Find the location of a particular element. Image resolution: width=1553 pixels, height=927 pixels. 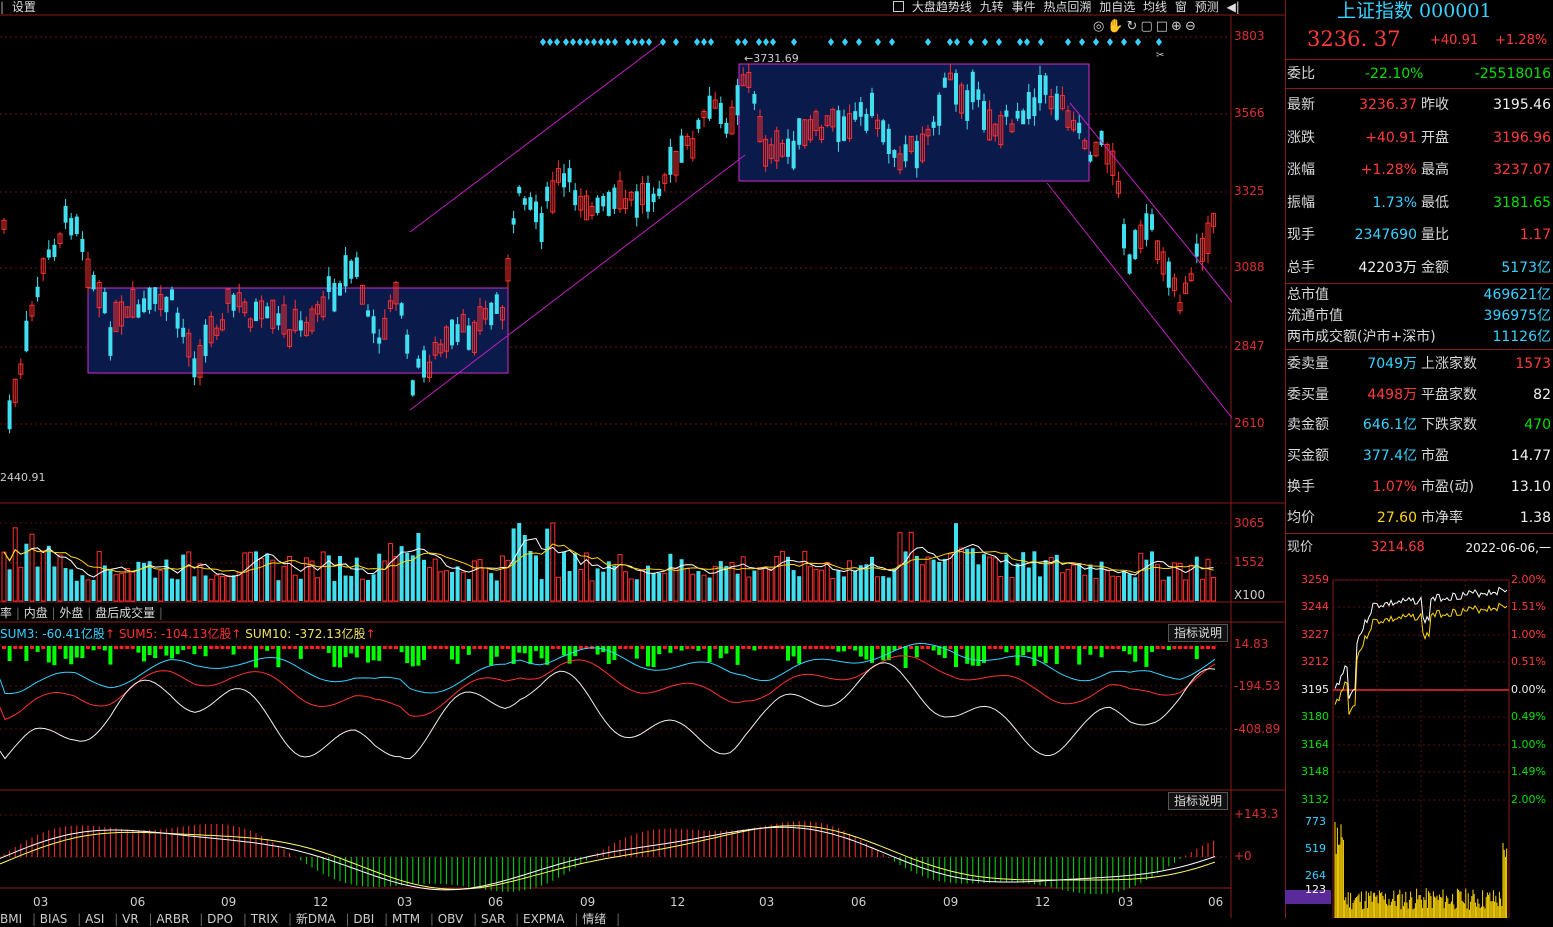

indicator-tab: EXPMA is located at coordinates (544, 919).